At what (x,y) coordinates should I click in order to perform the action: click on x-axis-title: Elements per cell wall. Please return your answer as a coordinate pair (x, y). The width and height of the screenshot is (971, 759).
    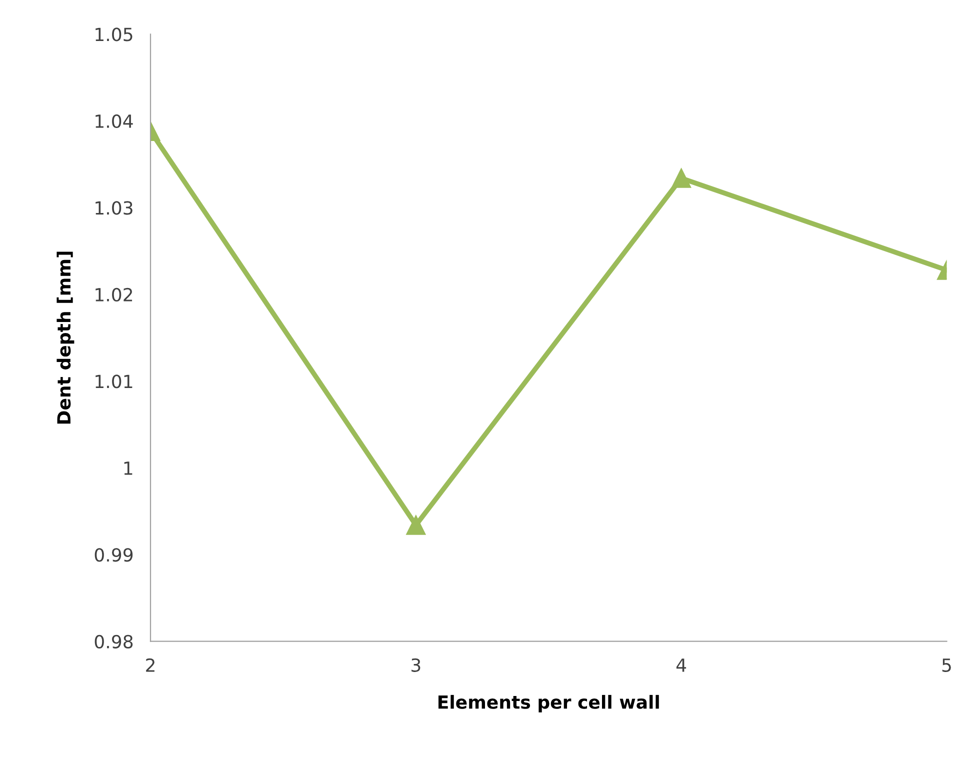
    Looking at the image, I should click on (548, 703).